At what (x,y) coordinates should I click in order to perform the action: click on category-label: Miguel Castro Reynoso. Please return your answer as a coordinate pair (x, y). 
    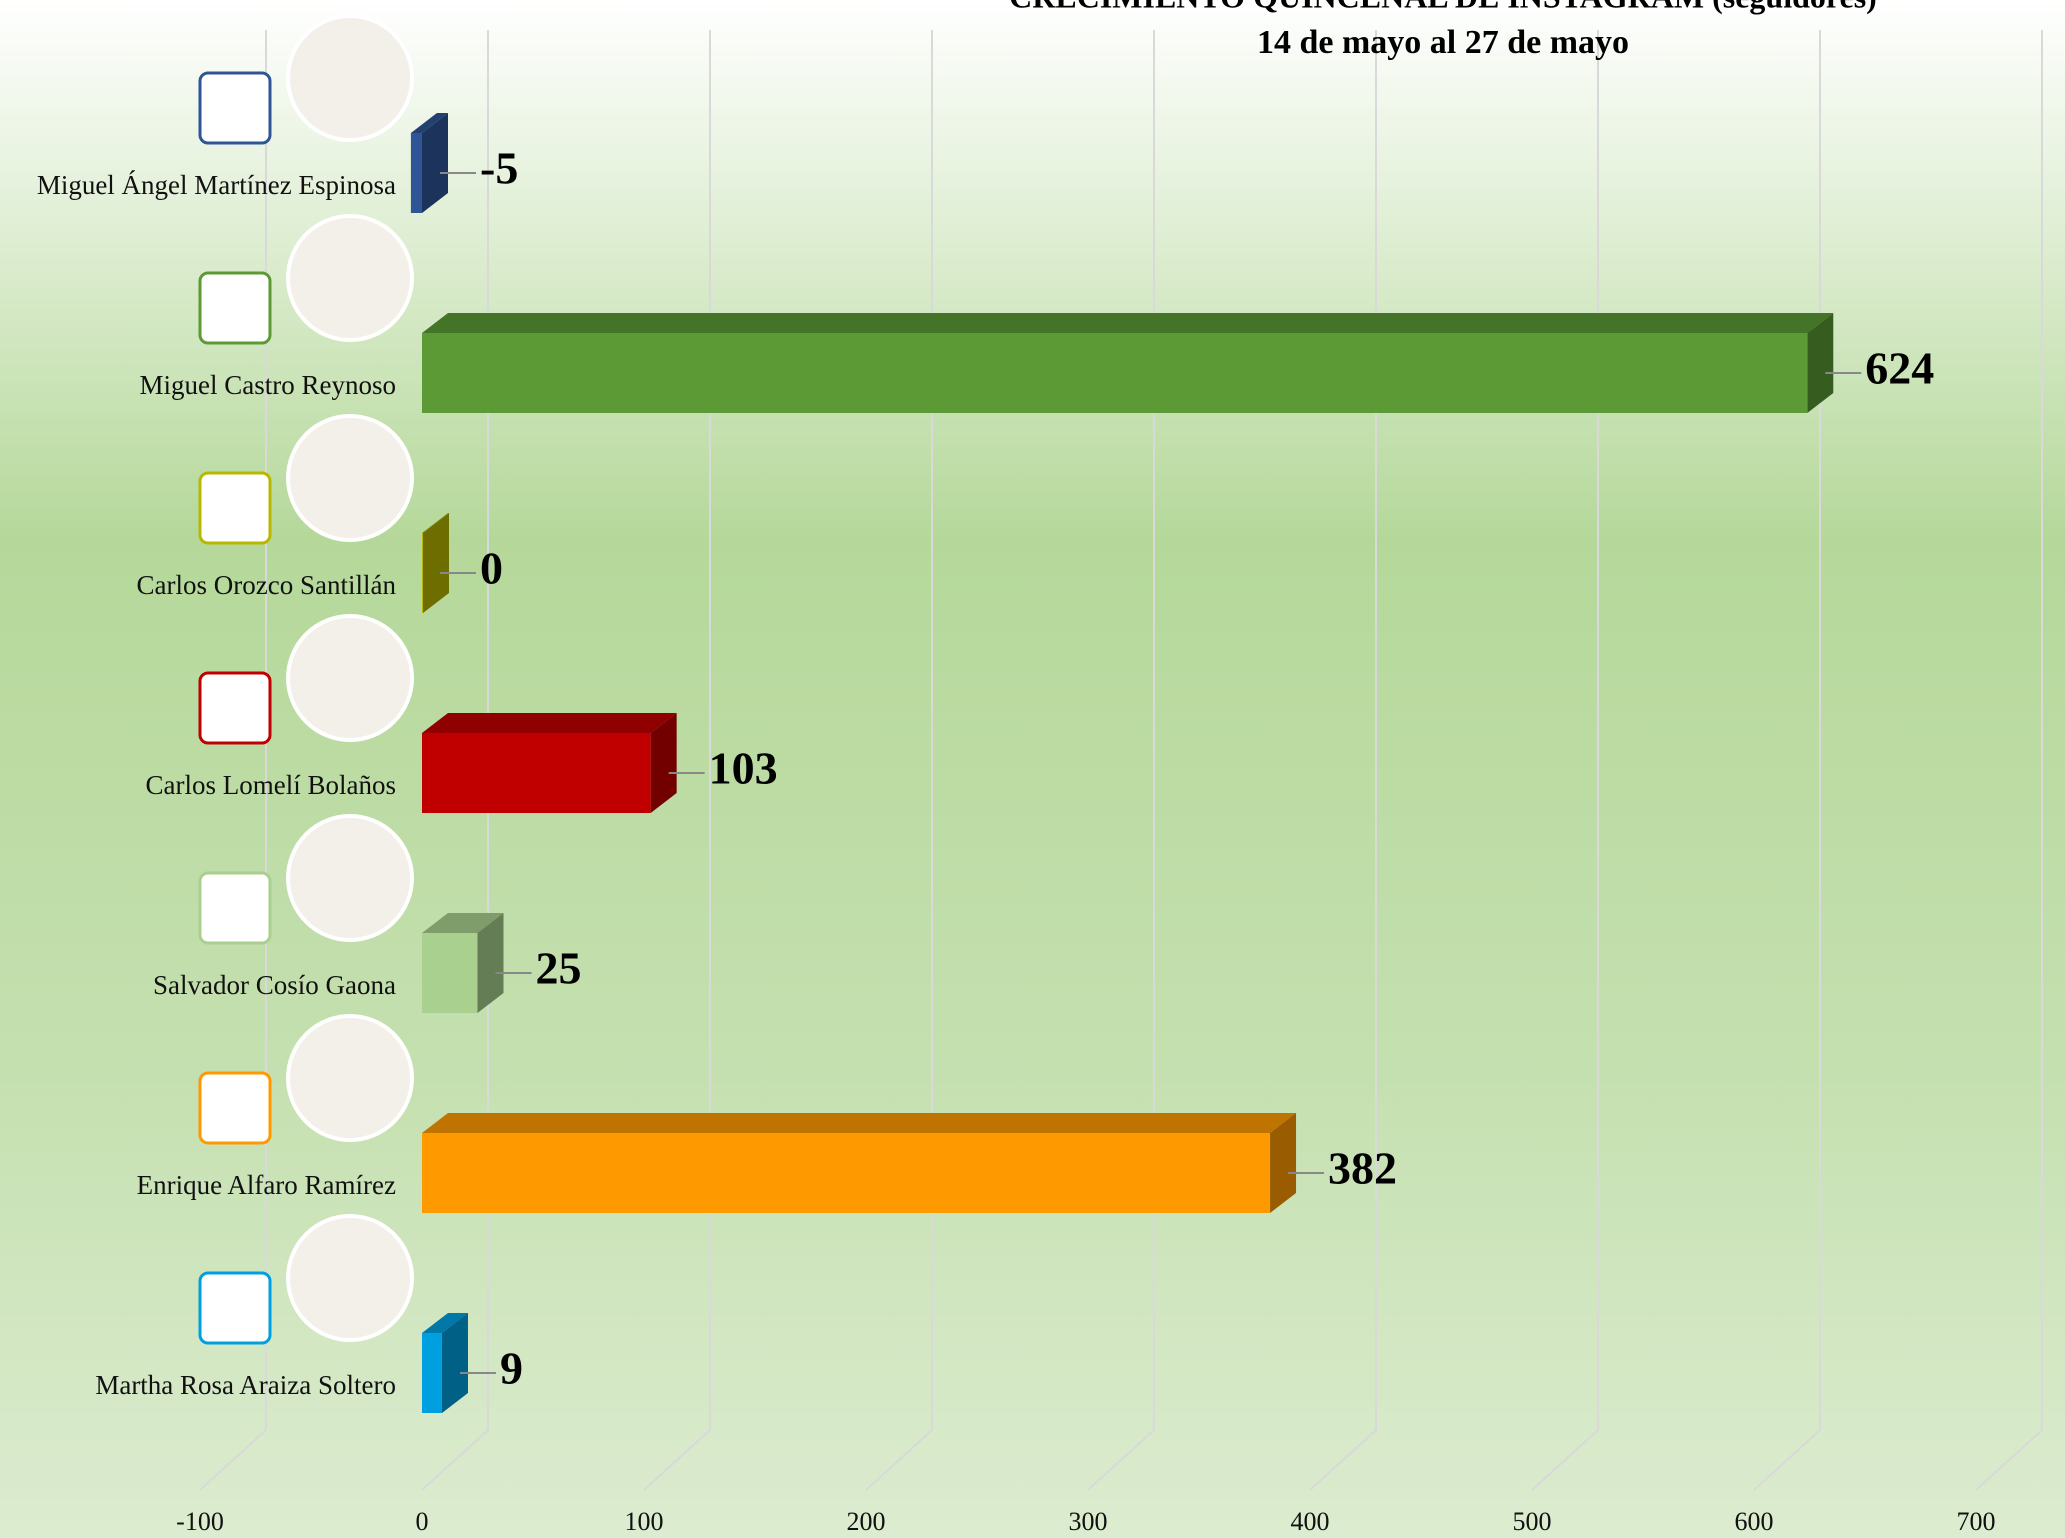
    Looking at the image, I should click on (268, 385).